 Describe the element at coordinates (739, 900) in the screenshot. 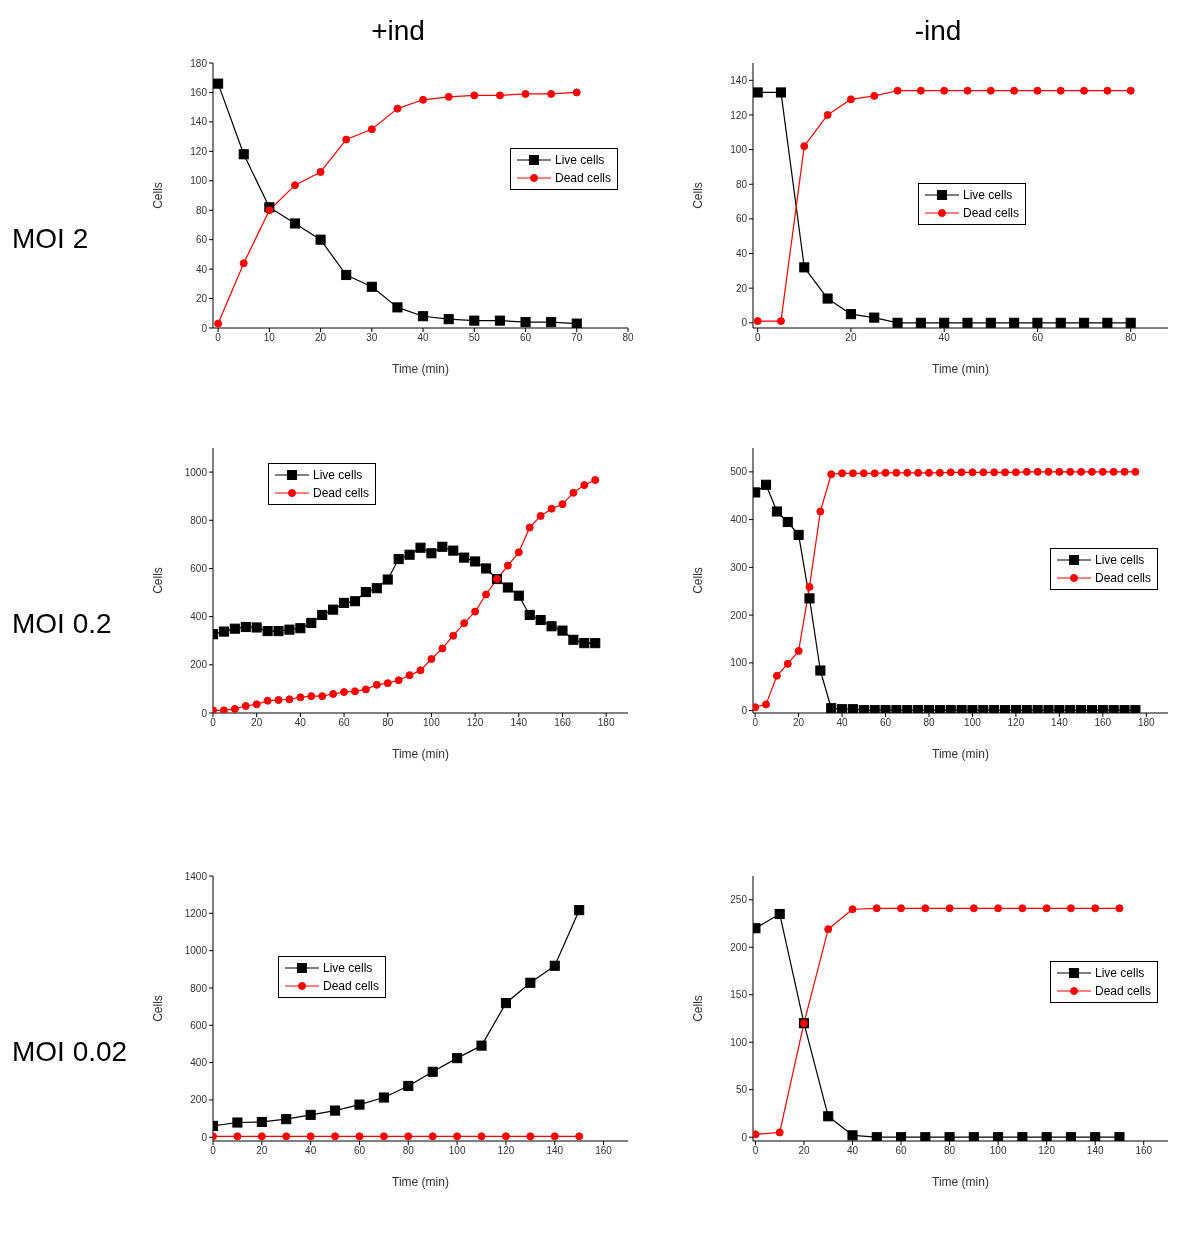

I see `y-tick-label: 250` at that location.